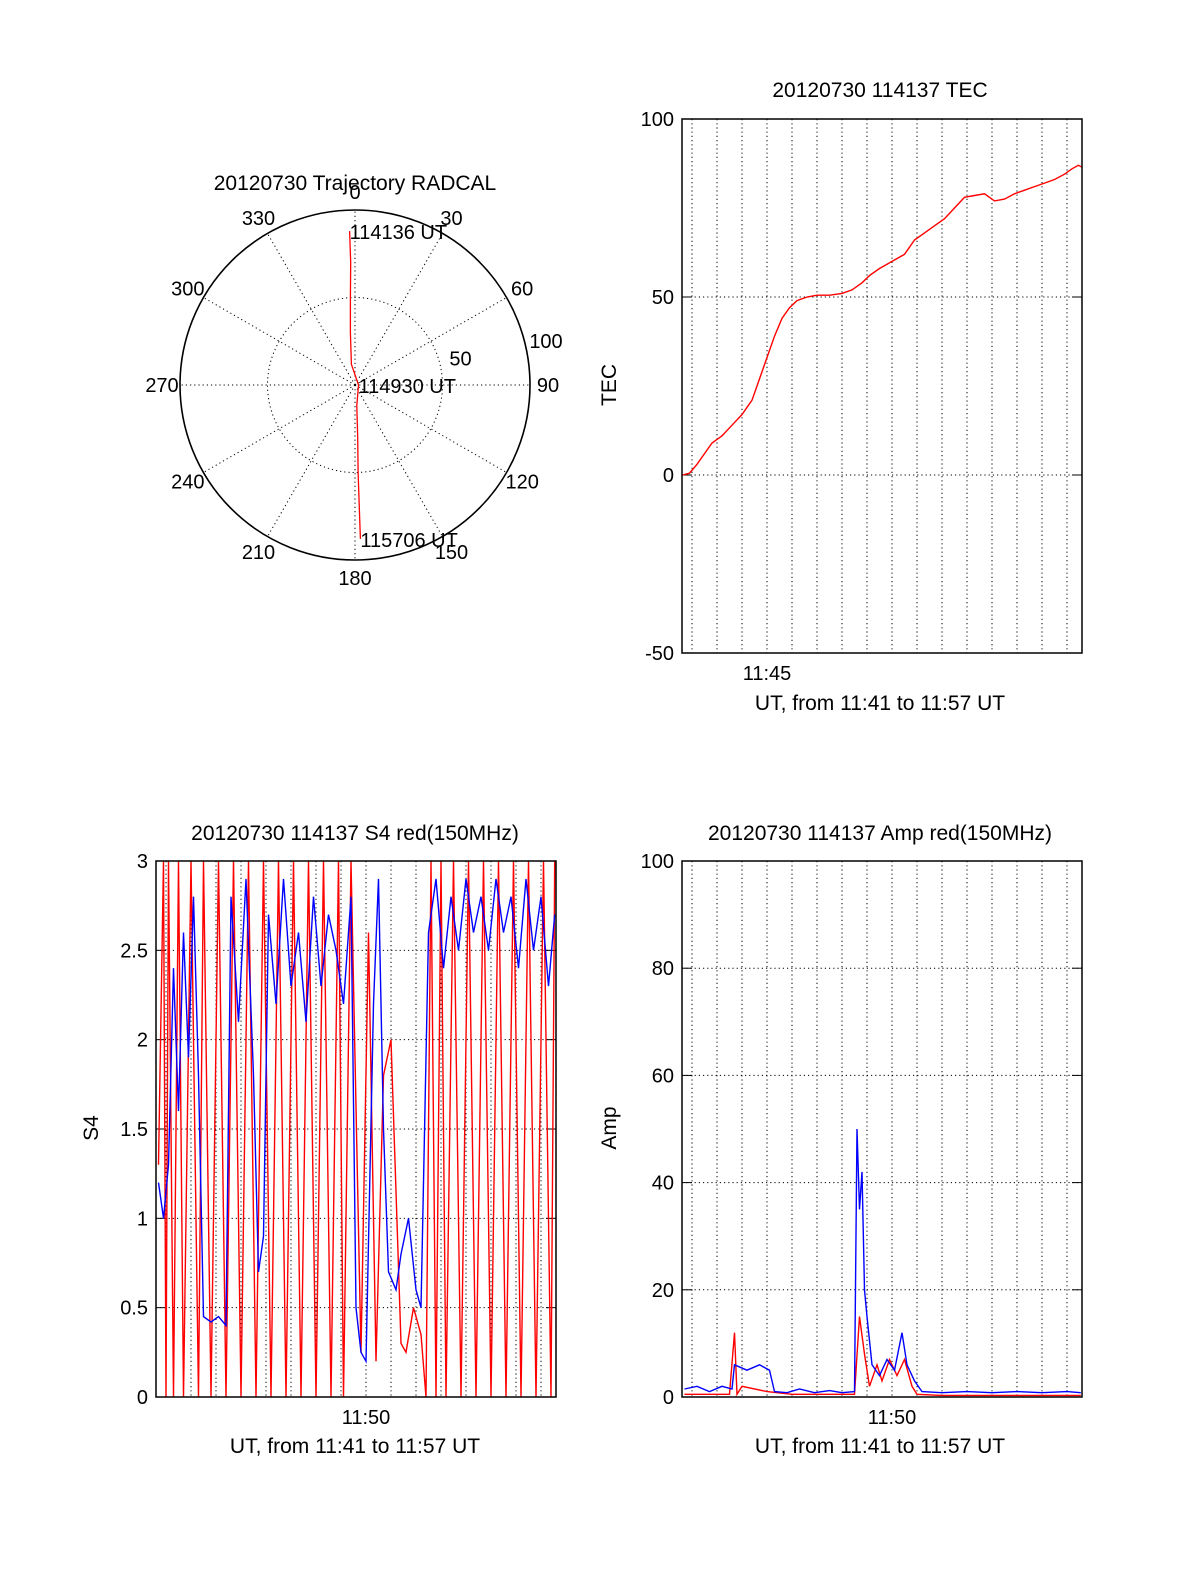  Describe the element at coordinates (545, 342) in the screenshot. I see `polar-radial-label: 100` at that location.